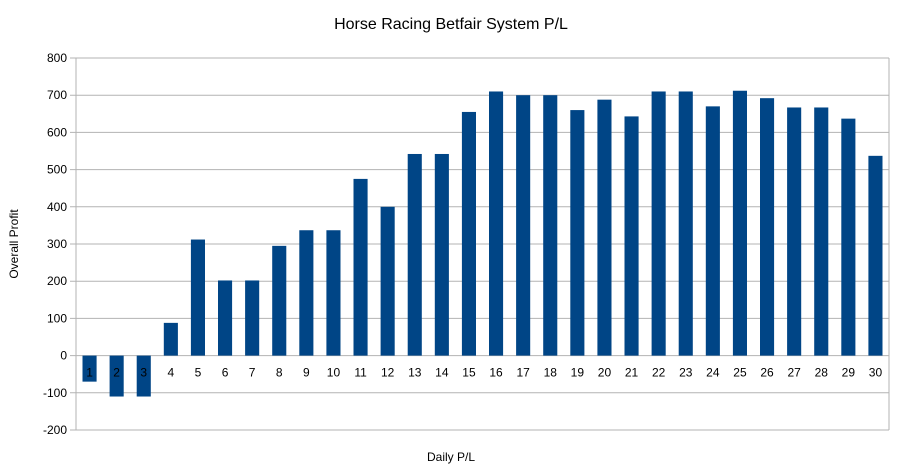 The height and width of the screenshot is (474, 902). Describe the element at coordinates (632, 373) in the screenshot. I see `x-tick-label: 21` at that location.